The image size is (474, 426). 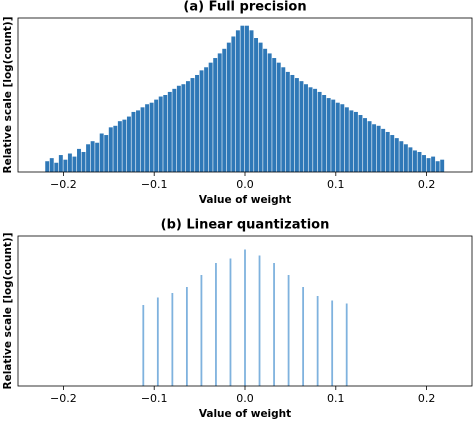 What do you see at coordinates (244, 7) in the screenshot?
I see `chart-title: (a) Full precision` at bounding box center [244, 7].